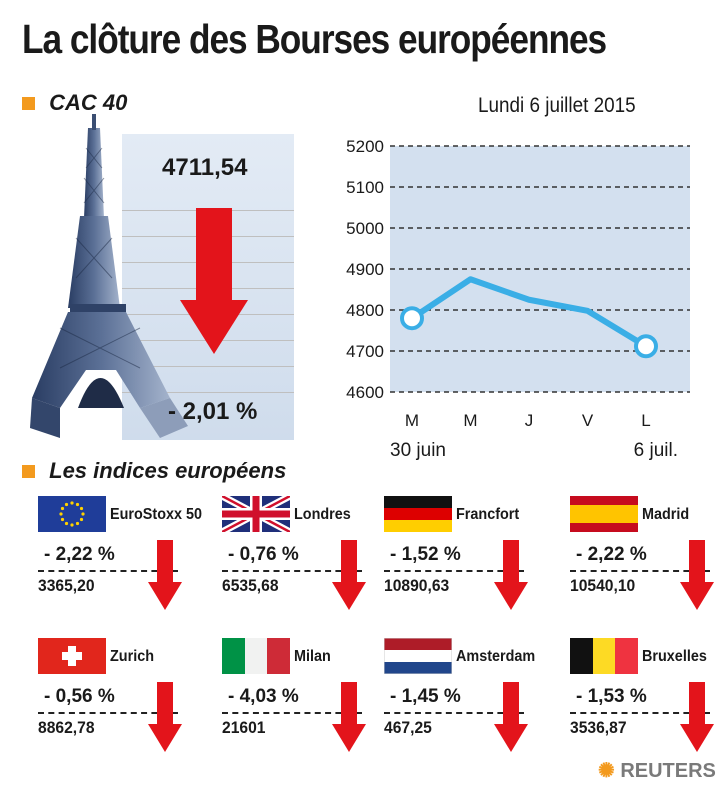  I want to click on series-line, so click(529, 312).